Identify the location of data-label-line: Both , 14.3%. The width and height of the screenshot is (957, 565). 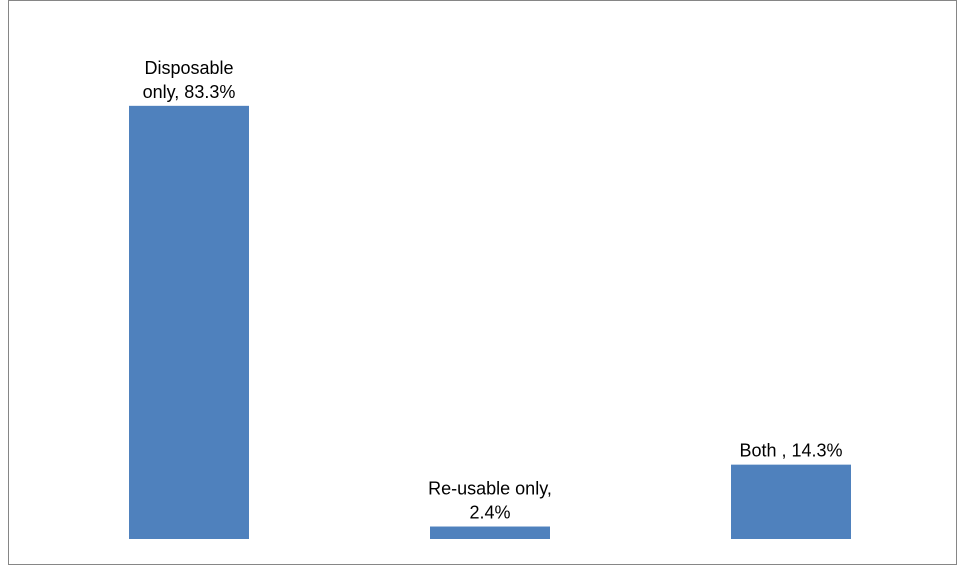
(790, 451).